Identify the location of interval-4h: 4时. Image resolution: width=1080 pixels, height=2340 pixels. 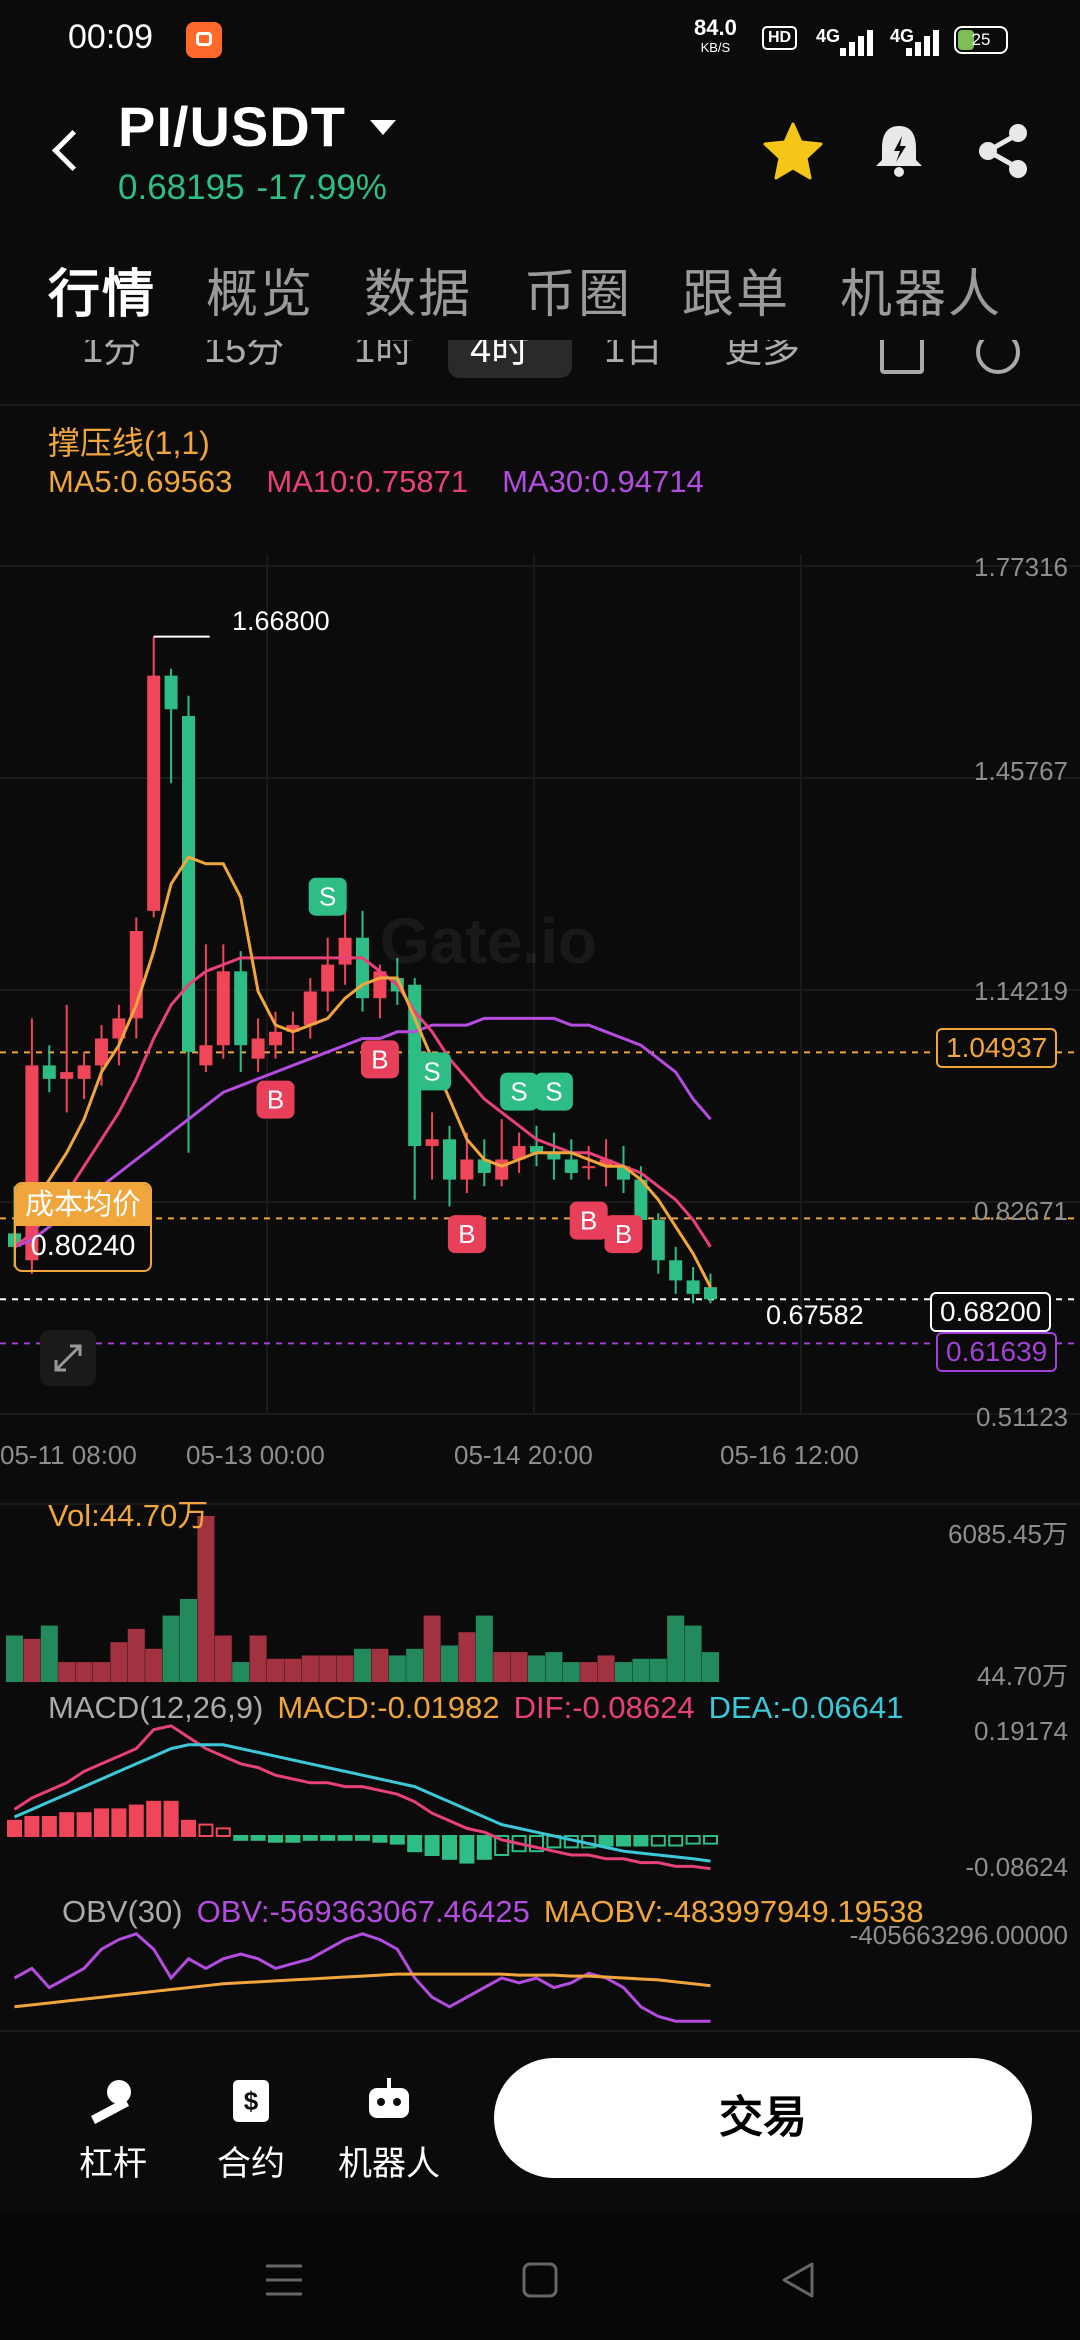
(500, 355).